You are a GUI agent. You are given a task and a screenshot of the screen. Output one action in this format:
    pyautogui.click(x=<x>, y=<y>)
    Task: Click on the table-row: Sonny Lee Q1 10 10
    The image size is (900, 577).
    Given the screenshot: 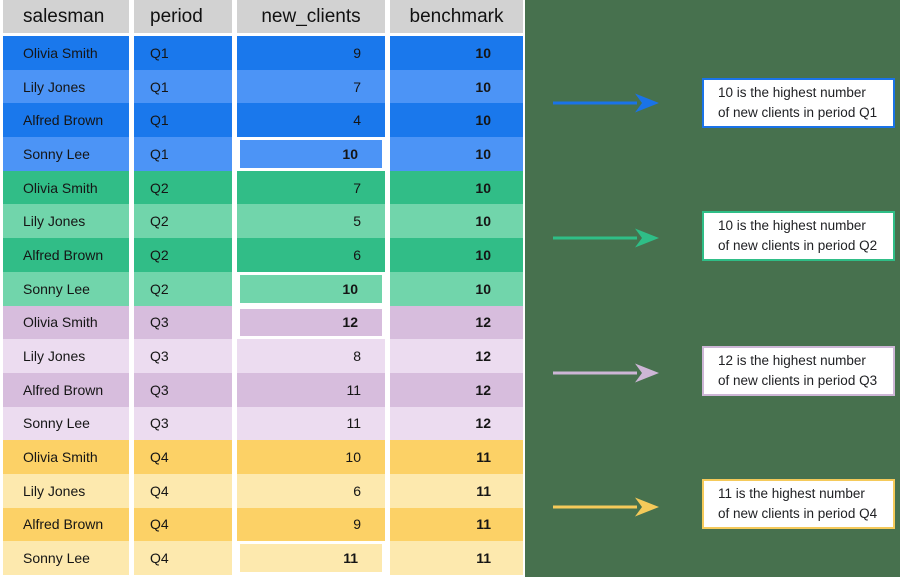 What is the action you would take?
    pyautogui.click(x=263, y=154)
    